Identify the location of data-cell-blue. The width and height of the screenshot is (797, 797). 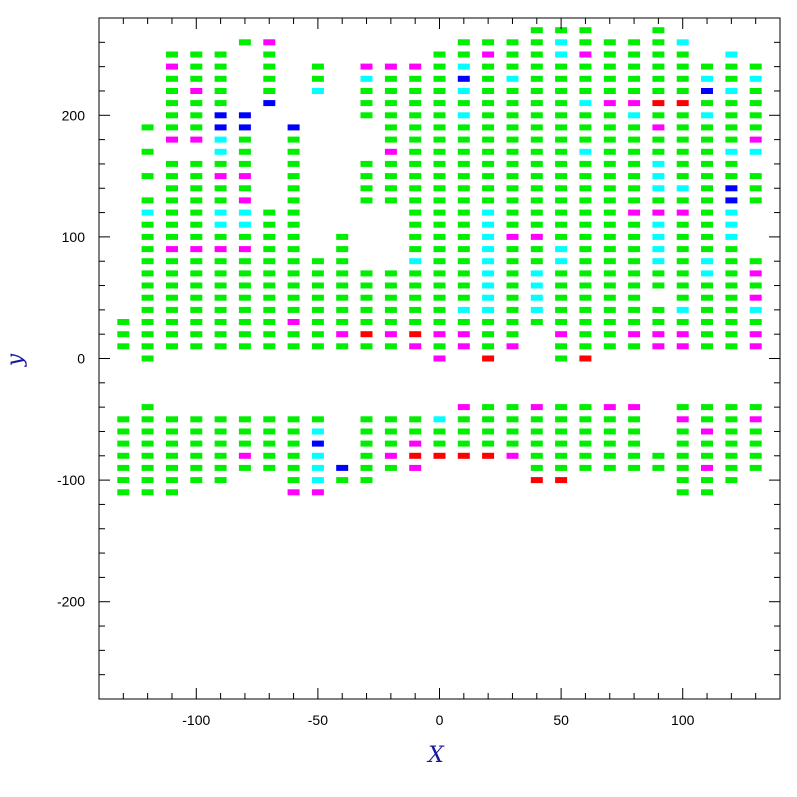
(269, 103).